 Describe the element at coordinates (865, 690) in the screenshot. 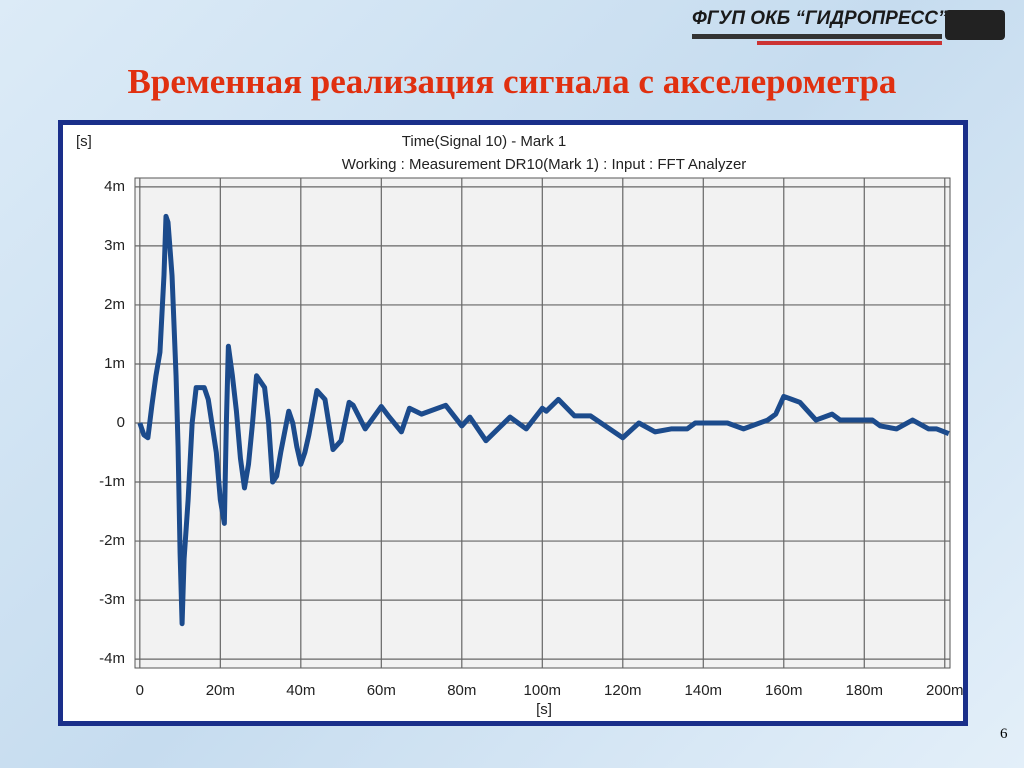

I see `x-tick-label: 180m` at that location.